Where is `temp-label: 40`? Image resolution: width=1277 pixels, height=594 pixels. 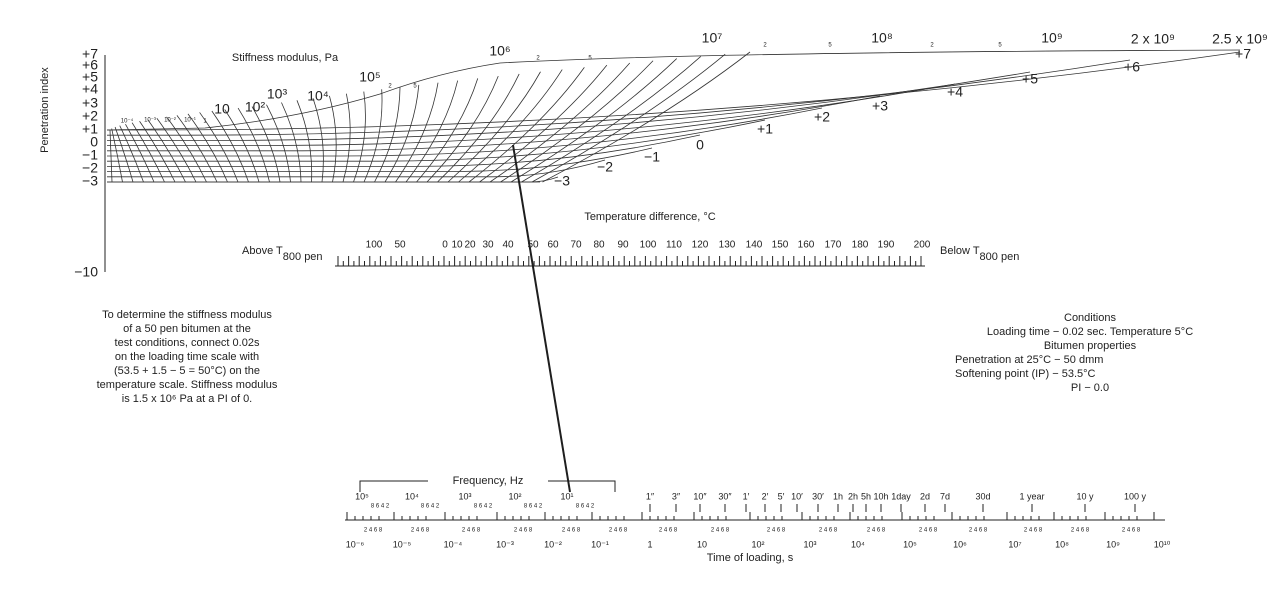 temp-label: 40 is located at coordinates (508, 245).